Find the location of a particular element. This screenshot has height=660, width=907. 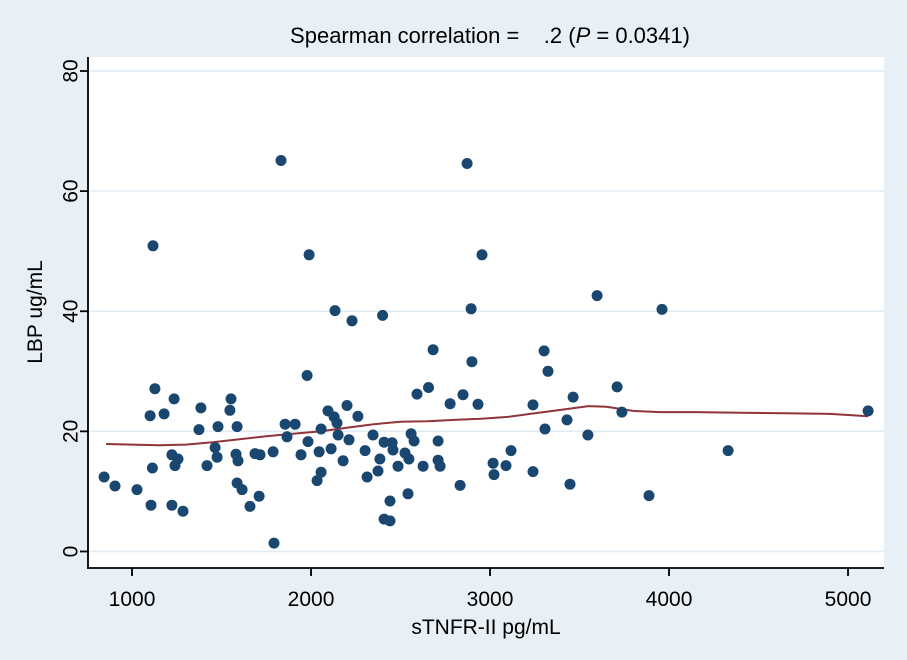

y-tick-label-40: 40 is located at coordinates (71, 311).